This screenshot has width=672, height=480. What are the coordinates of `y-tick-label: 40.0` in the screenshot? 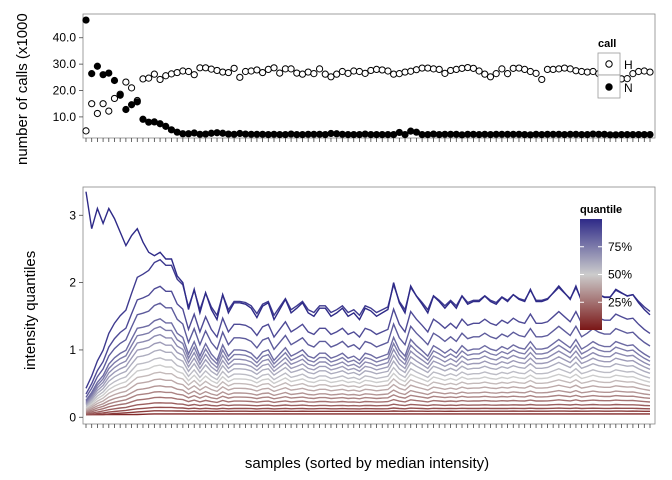 It's located at (65, 38).